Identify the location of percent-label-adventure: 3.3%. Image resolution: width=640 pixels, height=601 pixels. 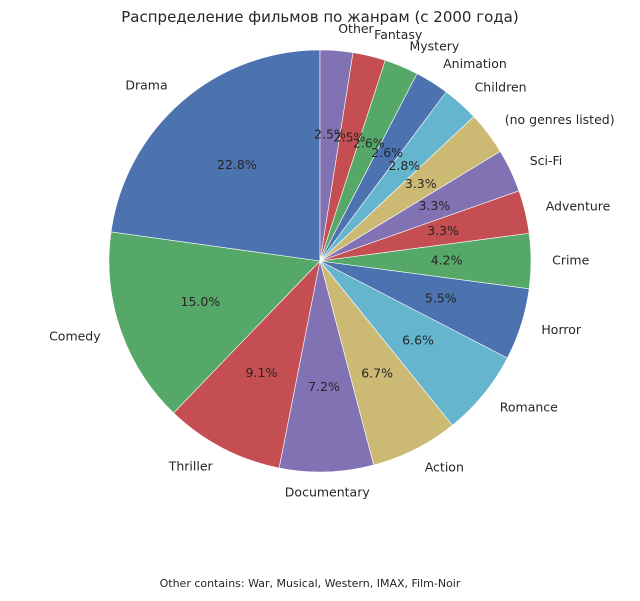
(443, 230).